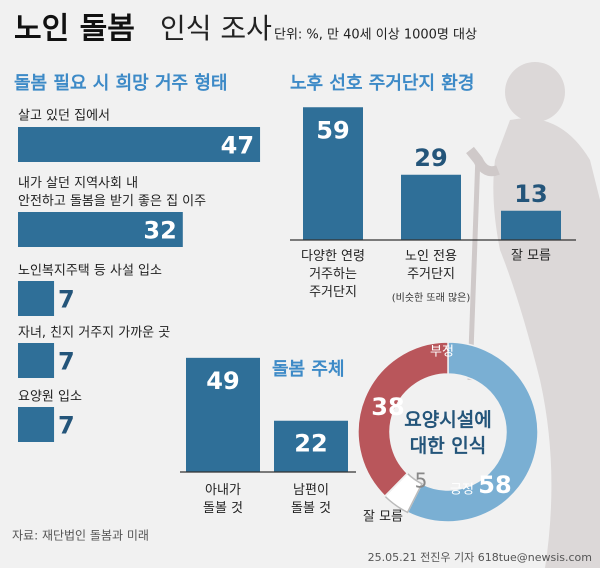  Describe the element at coordinates (531, 256) in the screenshot. I see `category-label: 잘 모름` at that location.